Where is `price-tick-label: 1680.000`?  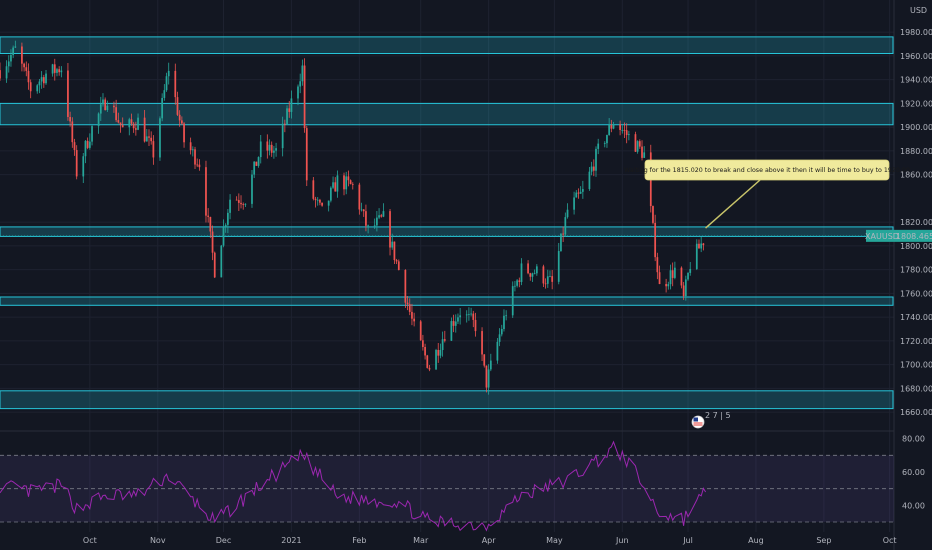
price-tick-label: 1680.000 is located at coordinates (916, 388).